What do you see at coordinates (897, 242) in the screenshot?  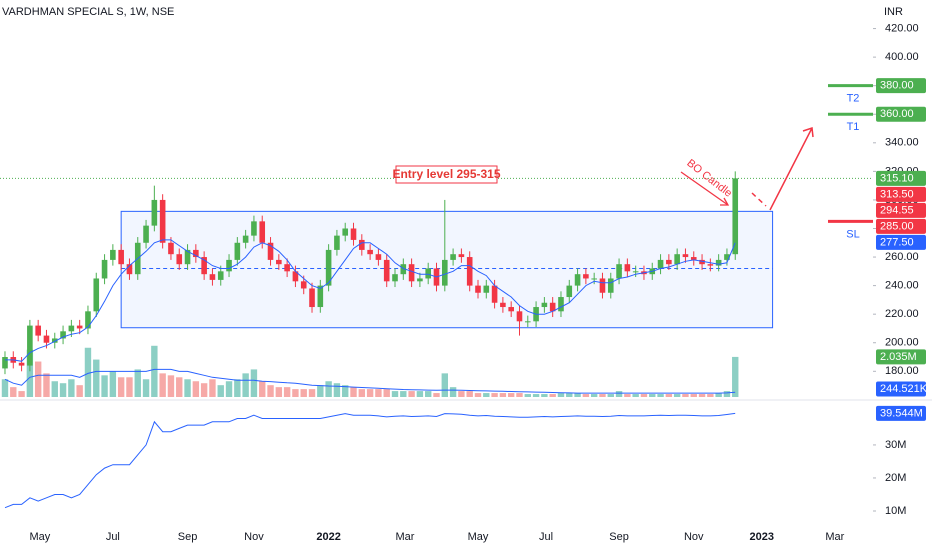 I see `price-tag-text: 277.50` at bounding box center [897, 242].